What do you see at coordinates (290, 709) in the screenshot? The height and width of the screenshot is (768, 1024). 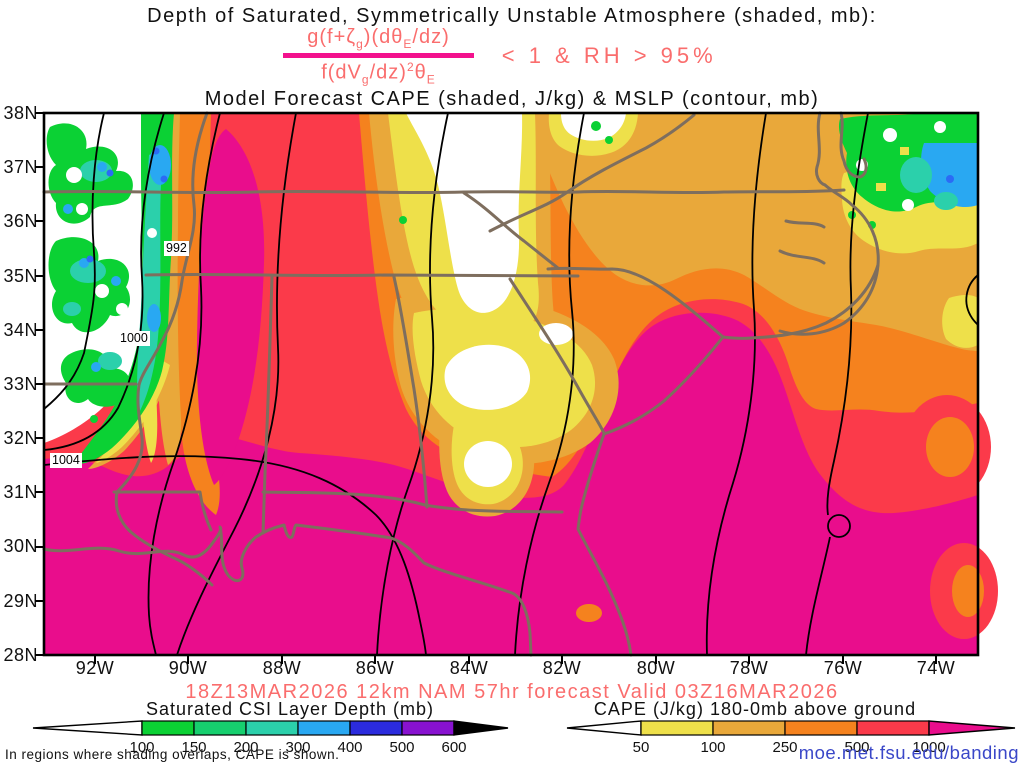 I see `csi-colorbar-title: Saturated CSI Layer Depth (mb)` at bounding box center [290, 709].